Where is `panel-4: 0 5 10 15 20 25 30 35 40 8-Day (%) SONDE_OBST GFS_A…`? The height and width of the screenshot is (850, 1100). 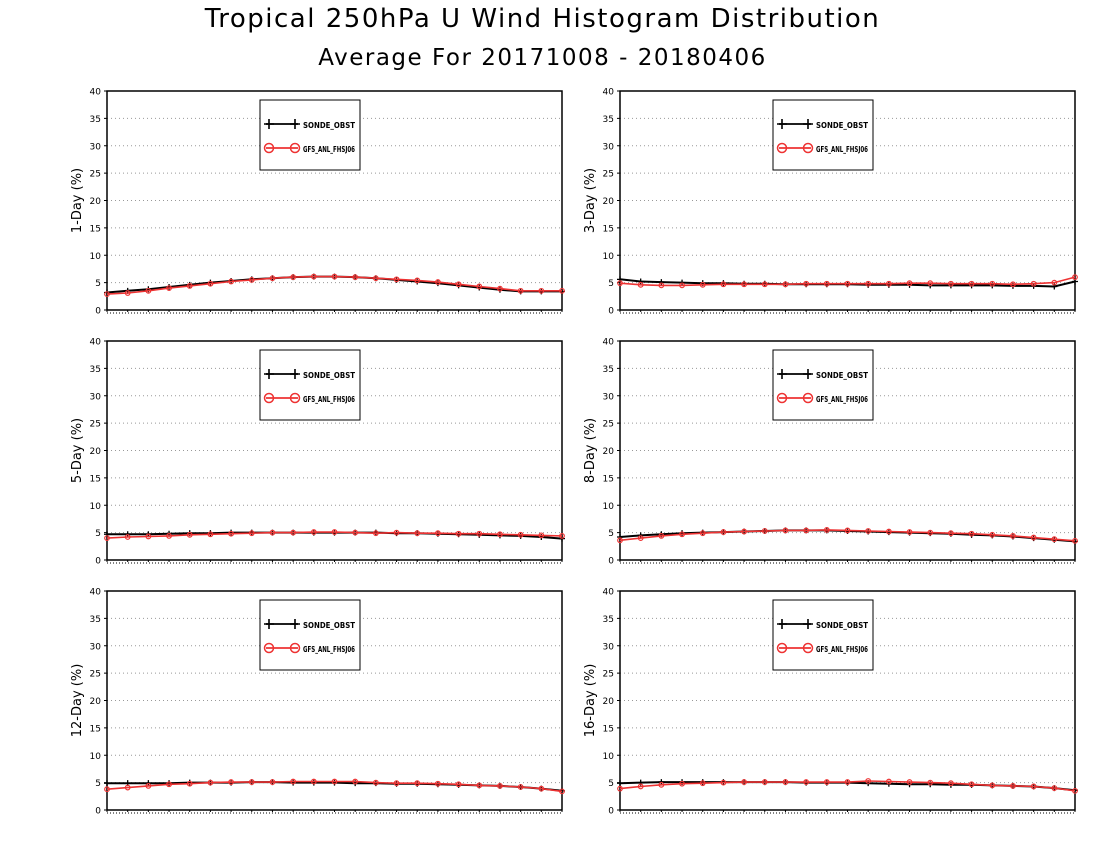
panel-4: 0 5 10 15 20 25 30 35 40 8-Day (%) SONDE_OBST GFS_A… is located at coordinates (830, 452).